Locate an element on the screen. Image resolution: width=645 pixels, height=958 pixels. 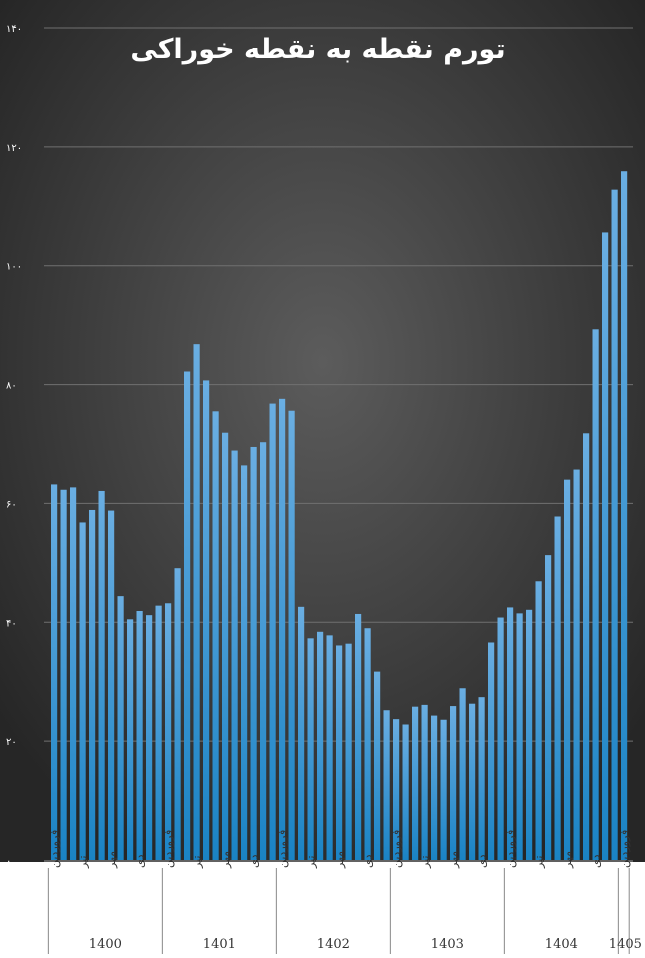
year-label: 1403 is located at coordinates (447, 944).